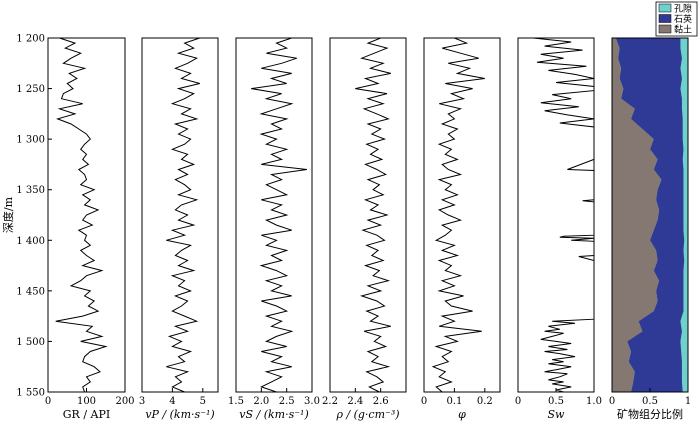 This screenshot has width=700, height=424. Describe the element at coordinates (556, 401) in the screenshot. I see `sw-xtick-label: 0.5` at that location.